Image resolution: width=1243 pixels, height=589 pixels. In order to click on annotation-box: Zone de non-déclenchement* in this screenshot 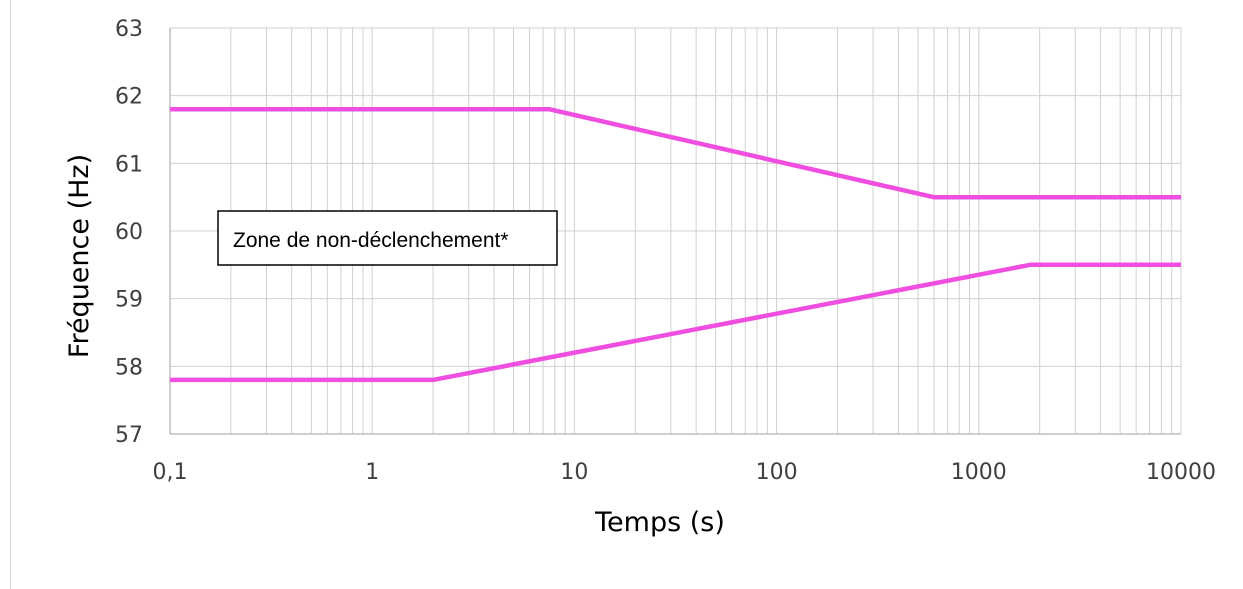, I will do `click(387, 238)`.